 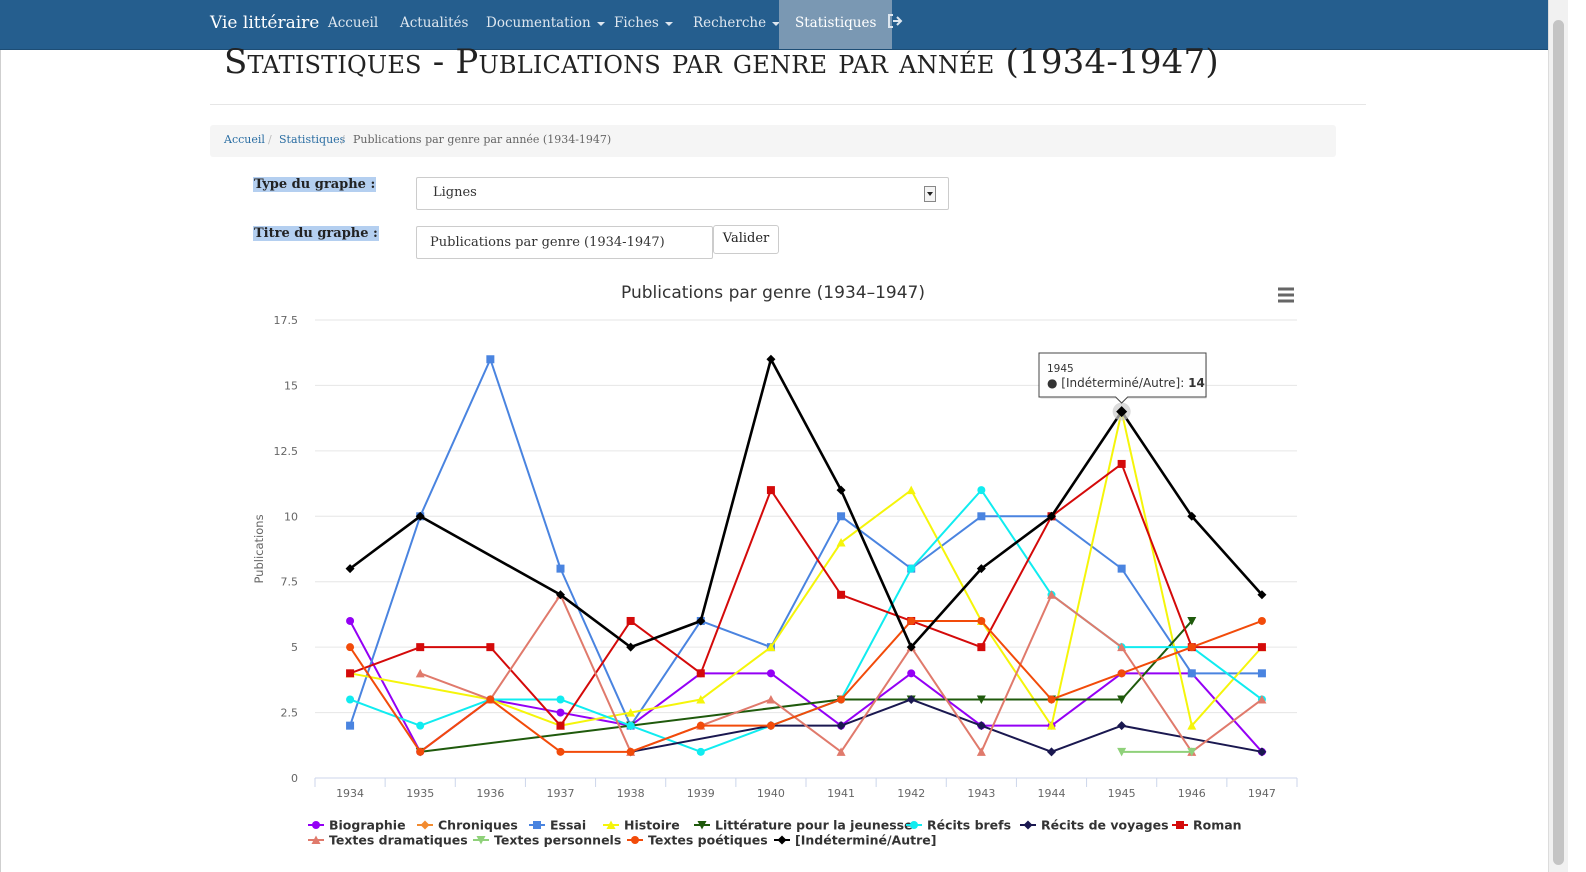 What do you see at coordinates (730, 23) in the screenshot?
I see `nav-recherche-label: Recherche` at bounding box center [730, 23].